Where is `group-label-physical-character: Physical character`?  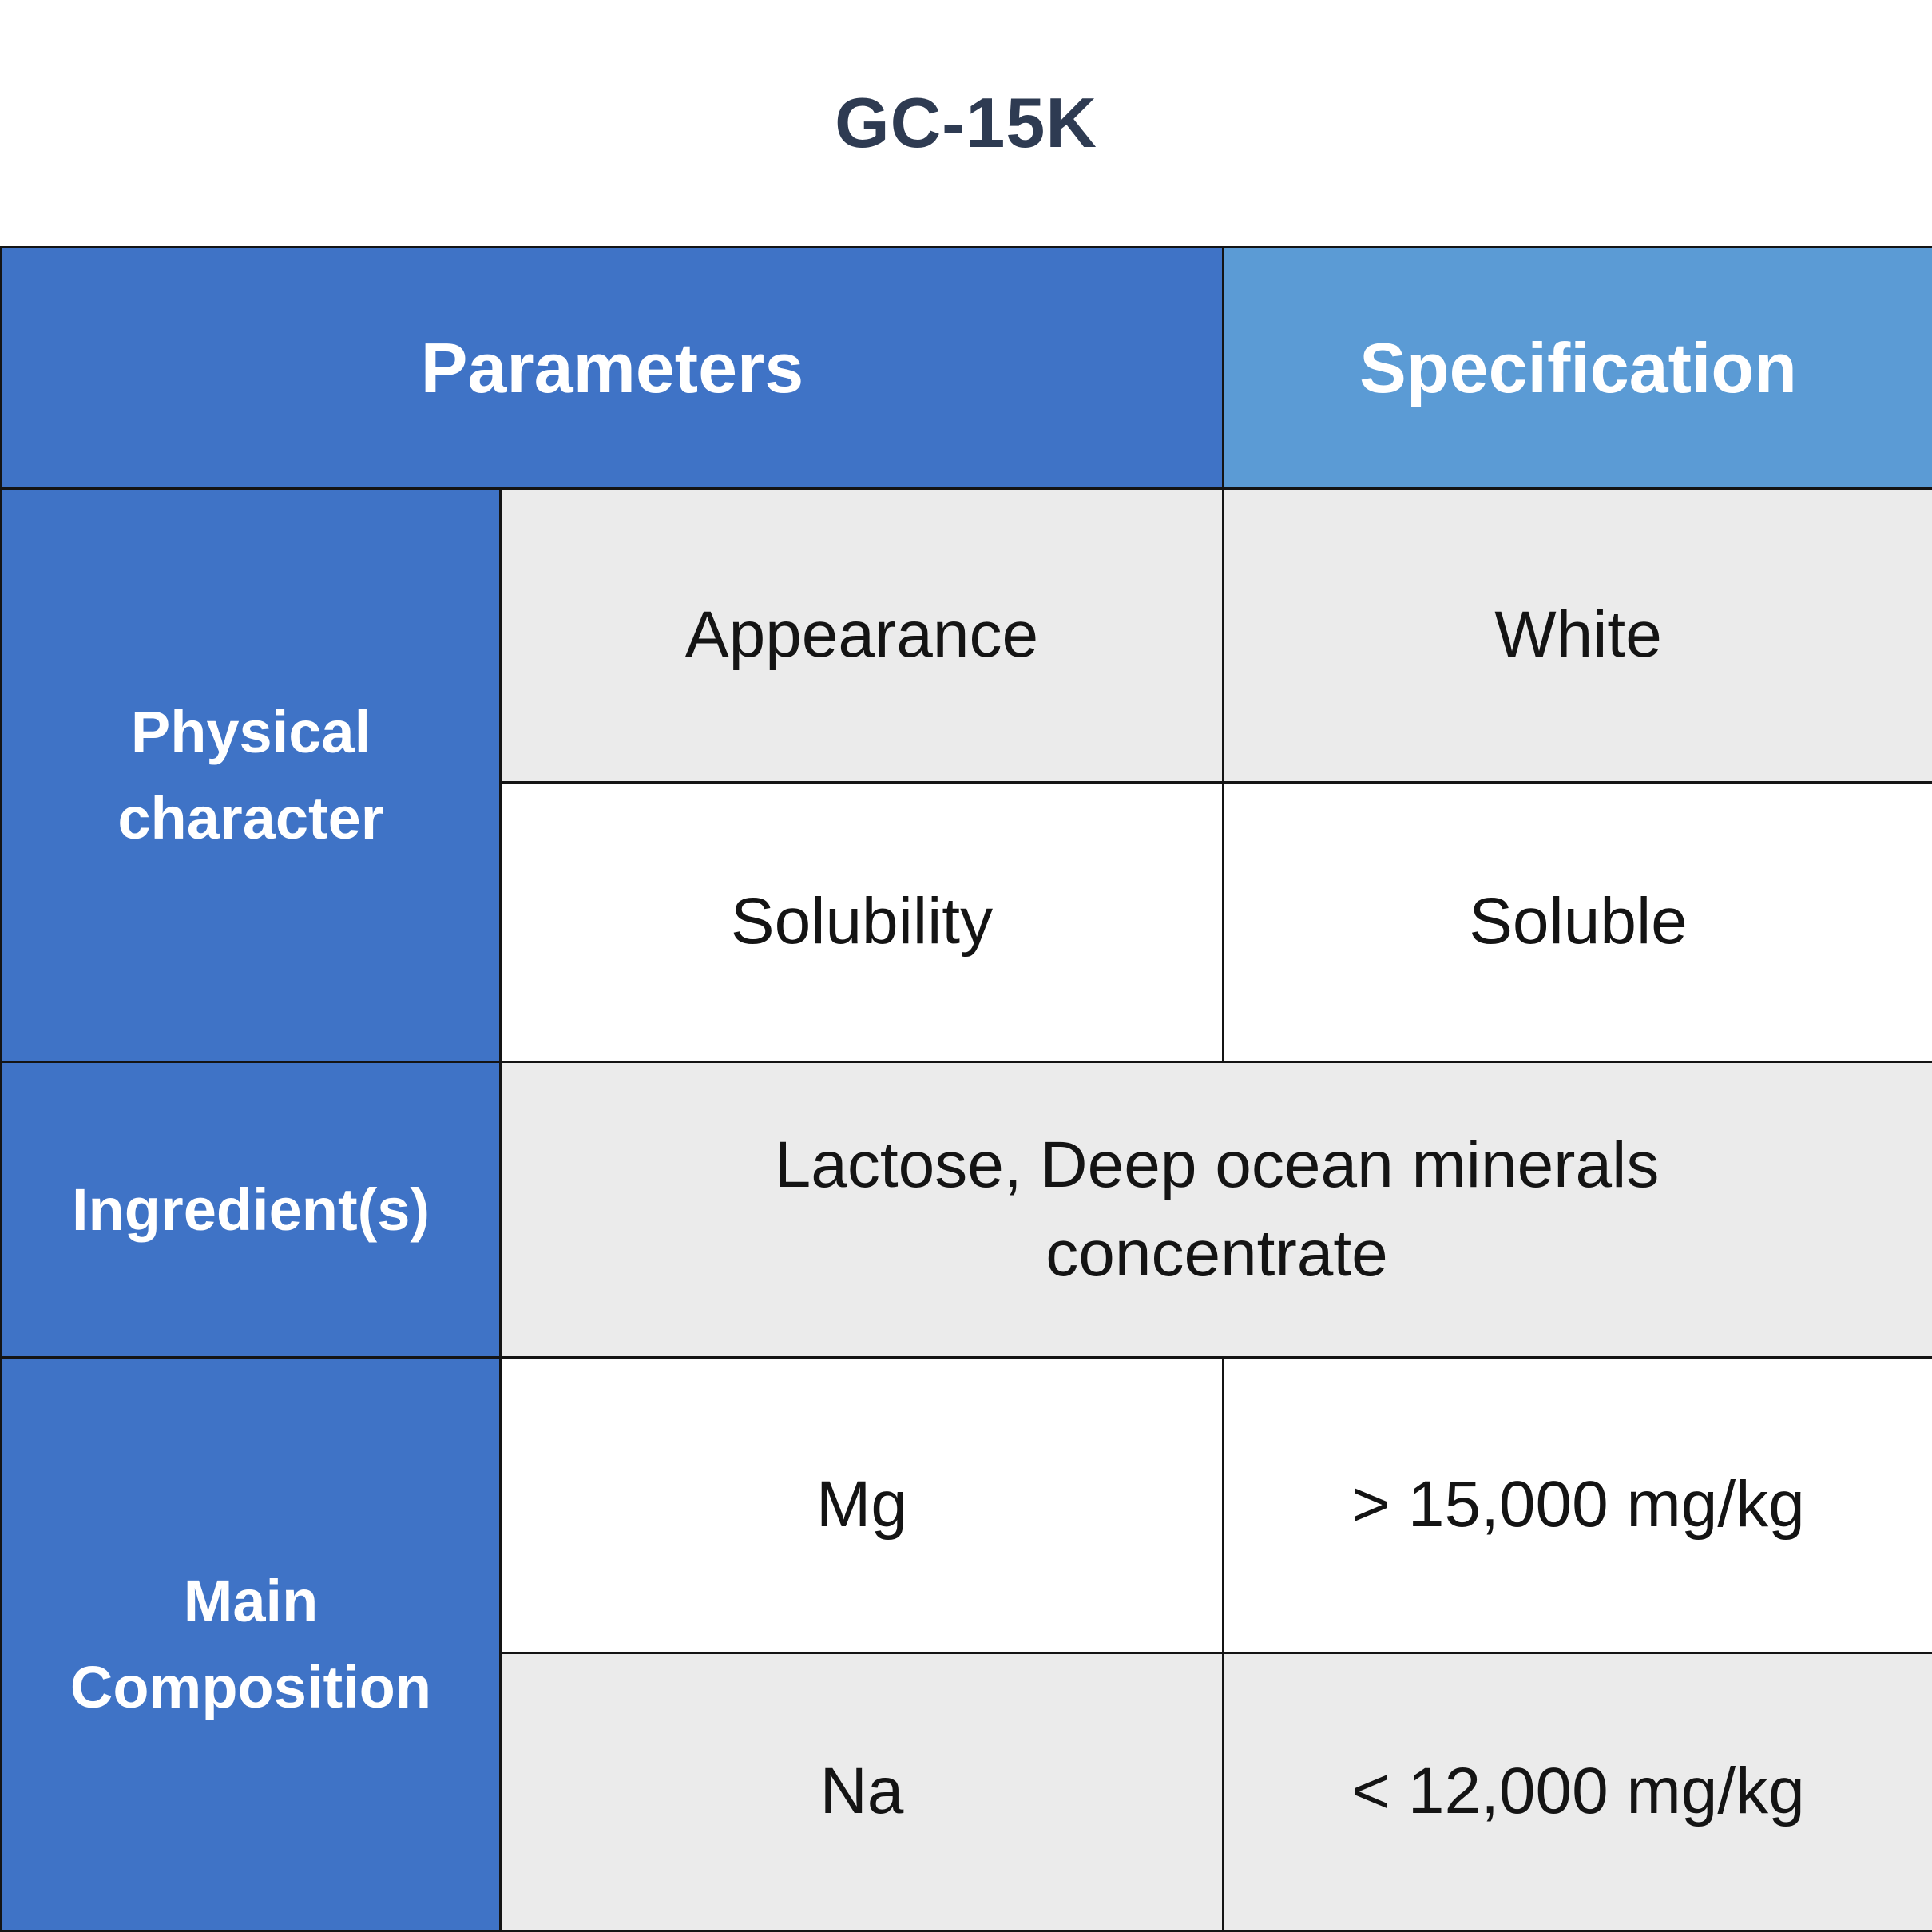
group-label-physical-character: Physical character is located at coordinates (251, 775).